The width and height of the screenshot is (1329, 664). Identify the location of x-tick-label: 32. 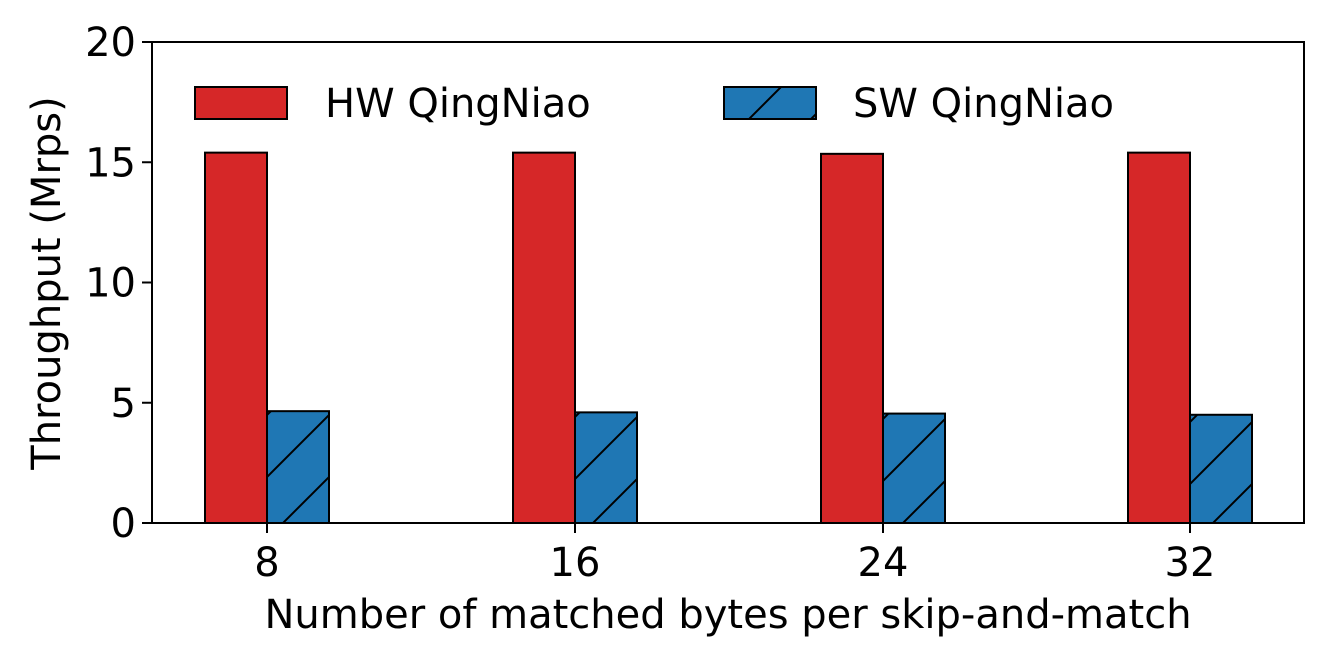
(1190, 563).